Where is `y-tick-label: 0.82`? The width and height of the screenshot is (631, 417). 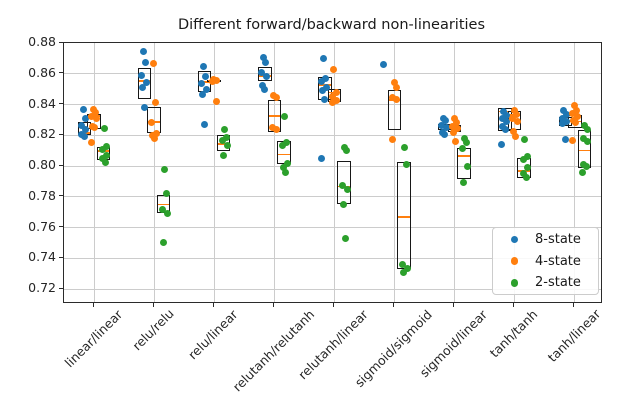
y-tick-label: 0.82 is located at coordinates (42, 134).